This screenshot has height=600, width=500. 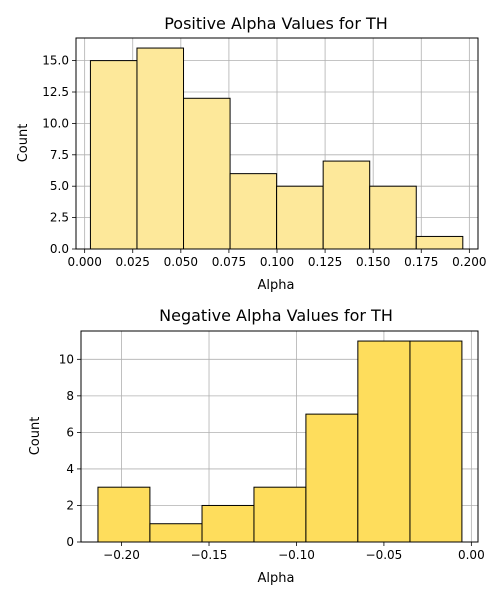 I want to click on x-tick-label: −0.20, so click(x=121, y=555).